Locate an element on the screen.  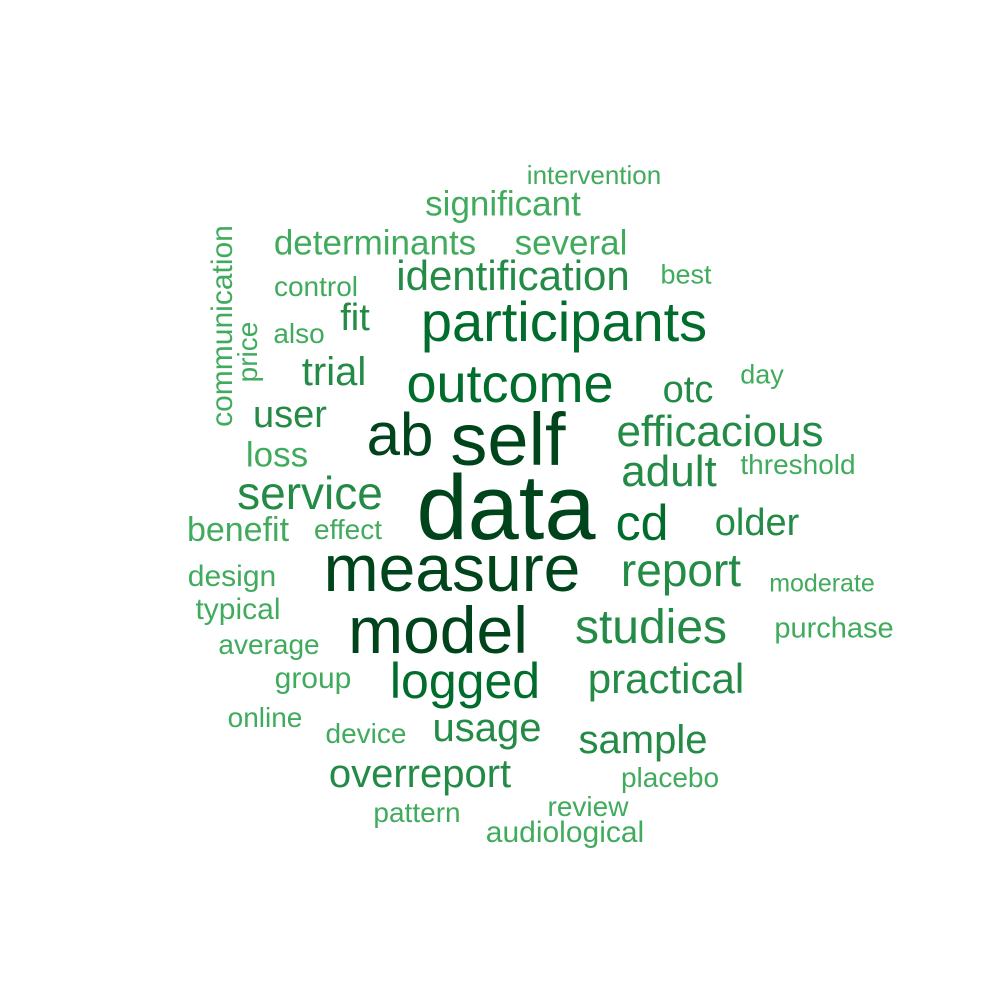
word-service: service is located at coordinates (310, 493).